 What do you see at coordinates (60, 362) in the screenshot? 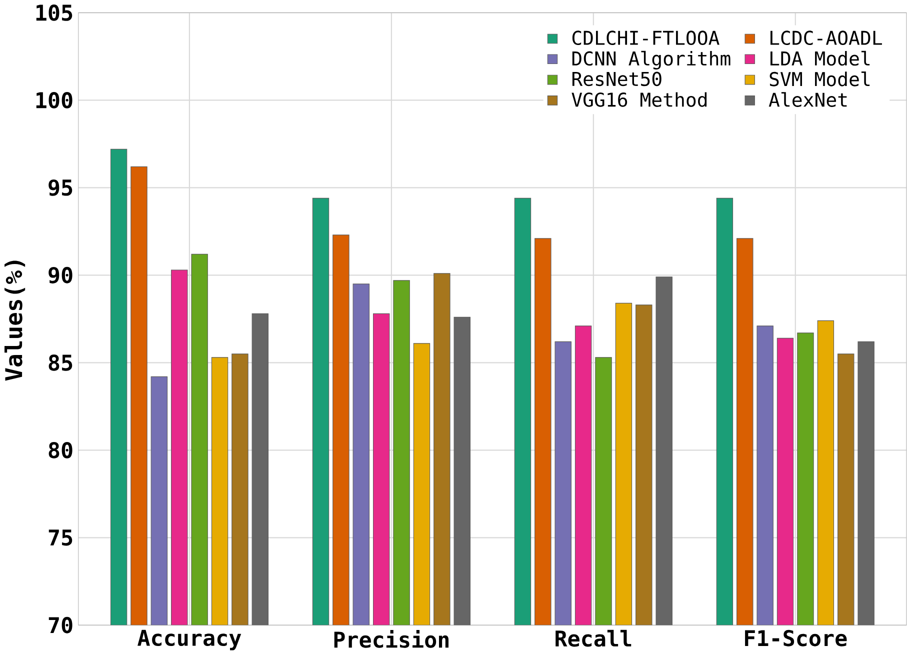
I see `y-tick-label: 85` at bounding box center [60, 362].